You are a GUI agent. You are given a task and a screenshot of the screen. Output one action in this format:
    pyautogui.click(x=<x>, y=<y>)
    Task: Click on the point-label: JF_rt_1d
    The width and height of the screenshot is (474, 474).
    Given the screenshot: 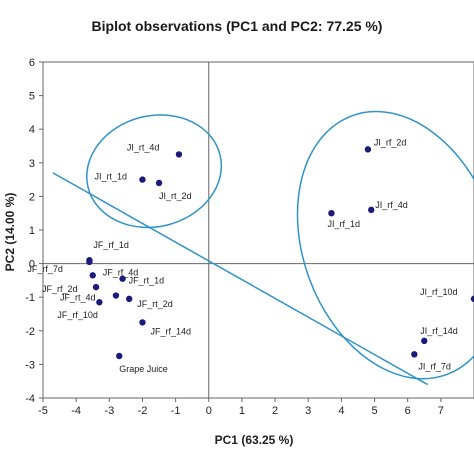 What is the action you would take?
    pyautogui.click(x=147, y=281)
    